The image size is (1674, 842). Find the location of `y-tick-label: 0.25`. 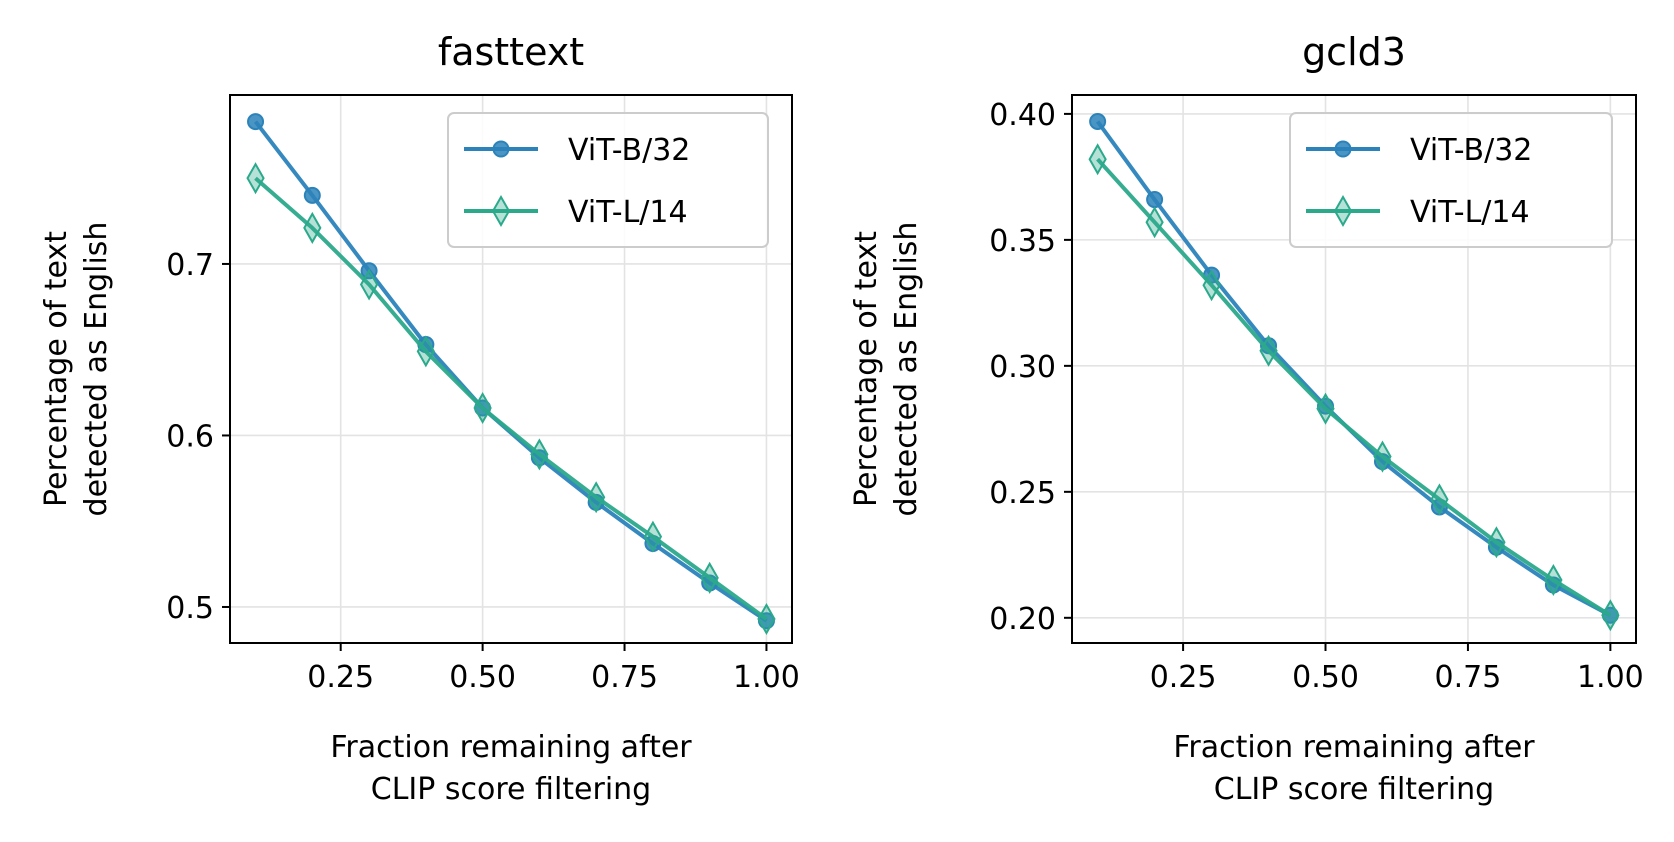

y-tick-label: 0.25 is located at coordinates (1022, 493).